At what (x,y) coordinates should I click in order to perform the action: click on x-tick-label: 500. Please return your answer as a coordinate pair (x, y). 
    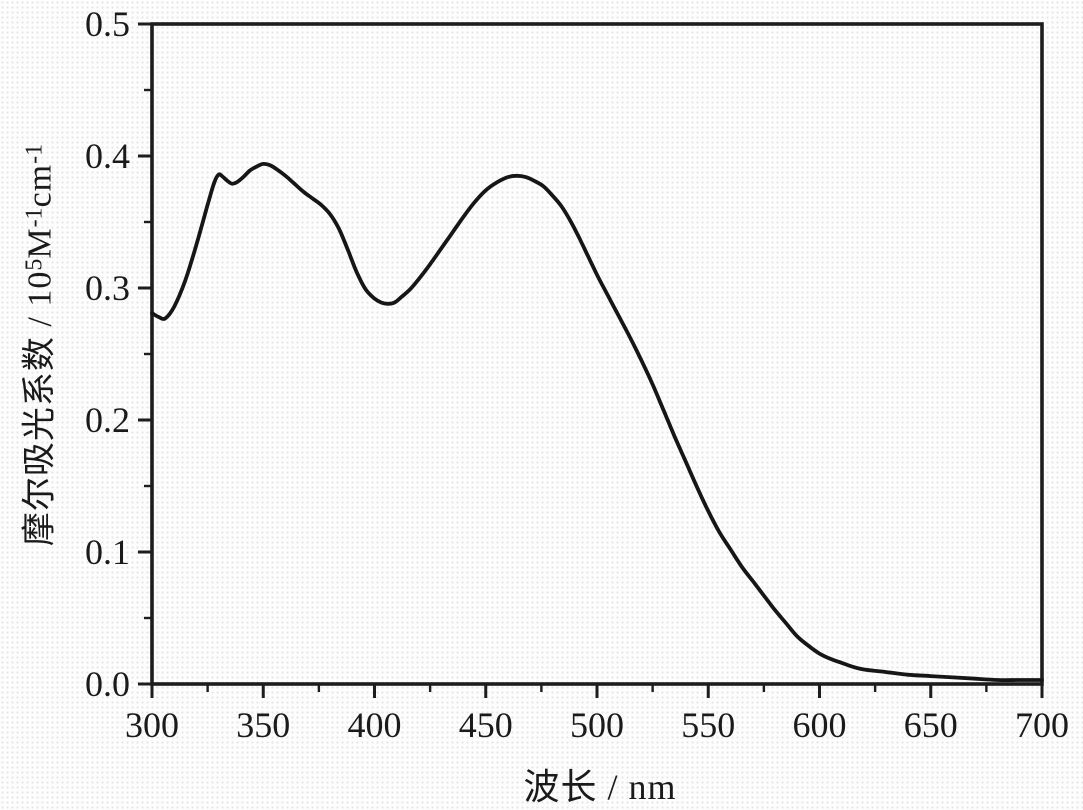
    Looking at the image, I should click on (597, 725).